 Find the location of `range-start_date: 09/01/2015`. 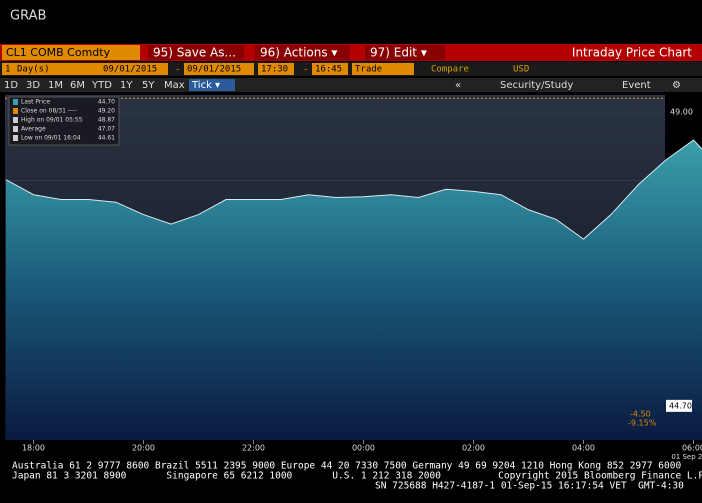

range-start_date: 09/01/2015 is located at coordinates (130, 70).